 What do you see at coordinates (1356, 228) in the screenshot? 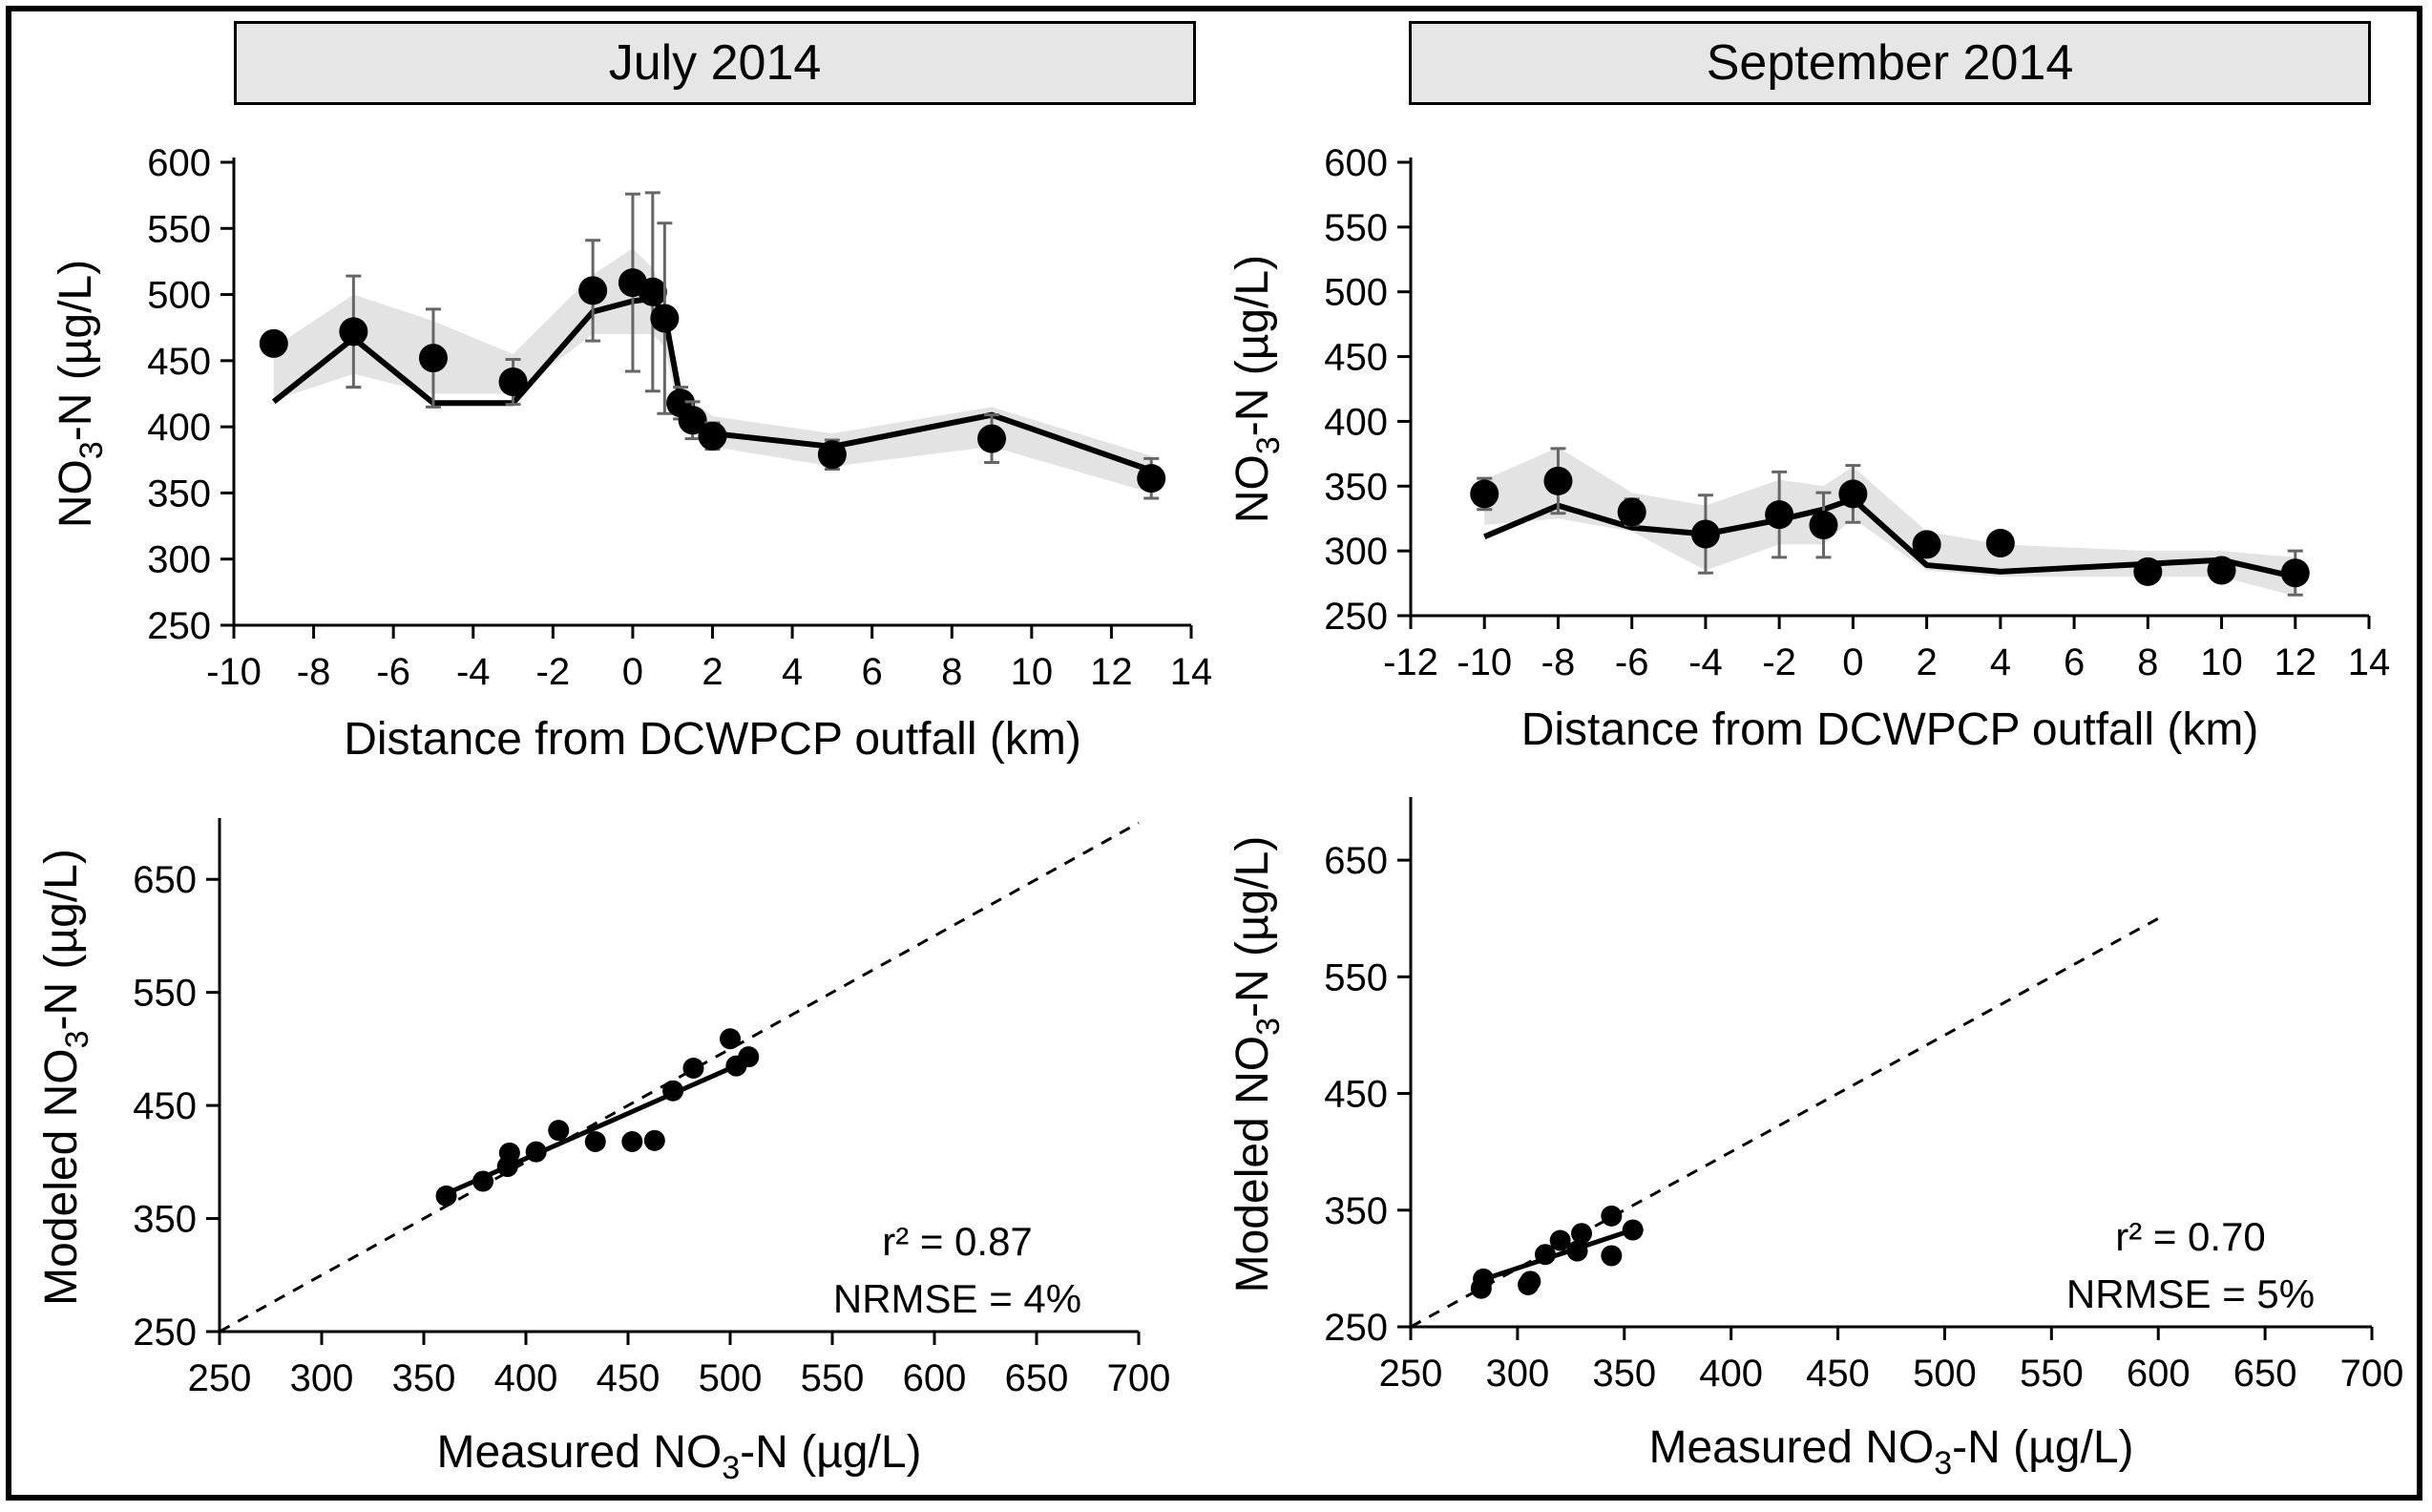
I see `sept-profile-y-tick-label: 550` at bounding box center [1356, 228].